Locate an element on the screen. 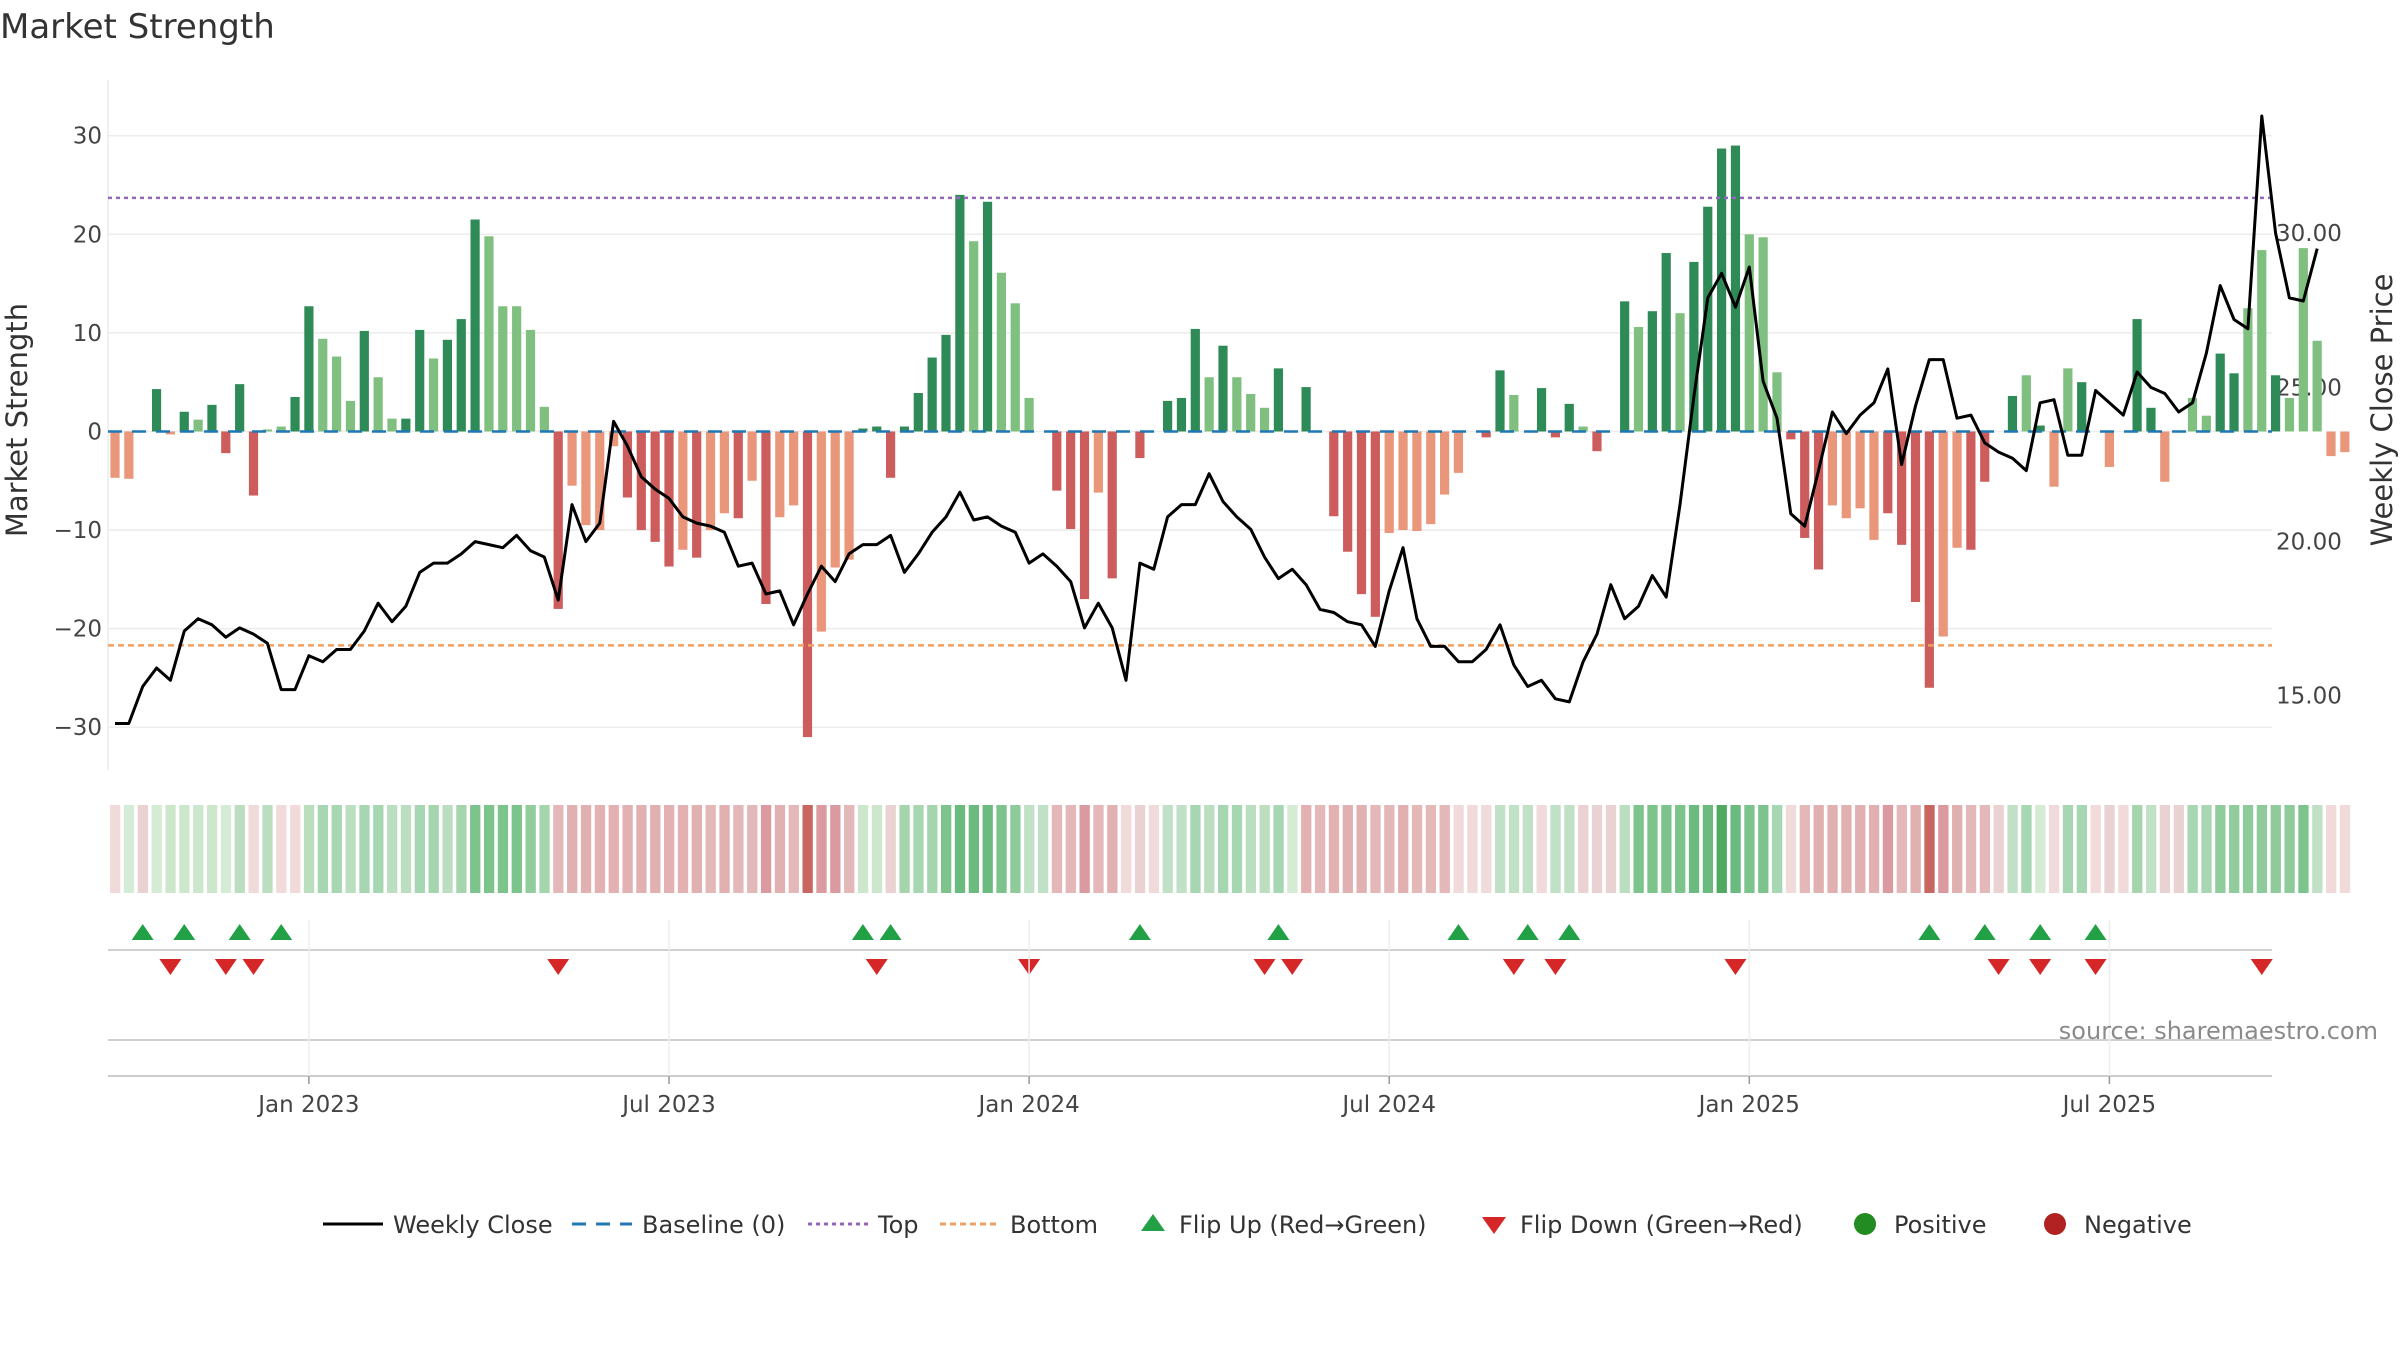 The height and width of the screenshot is (1350, 2400). legend-swatch-positive is located at coordinates (1865, 1224).